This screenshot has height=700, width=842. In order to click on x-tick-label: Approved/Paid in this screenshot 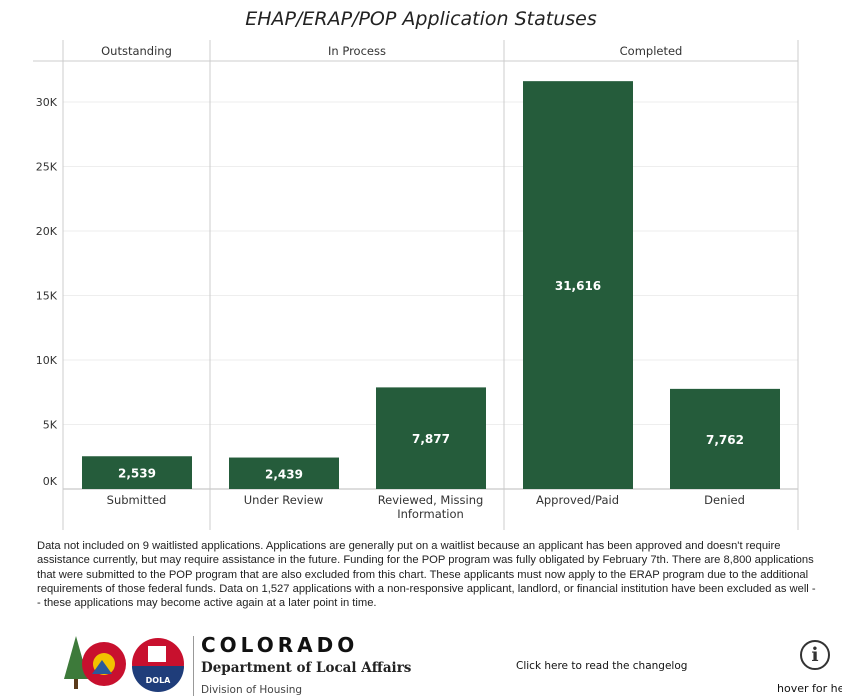, I will do `click(577, 500)`.